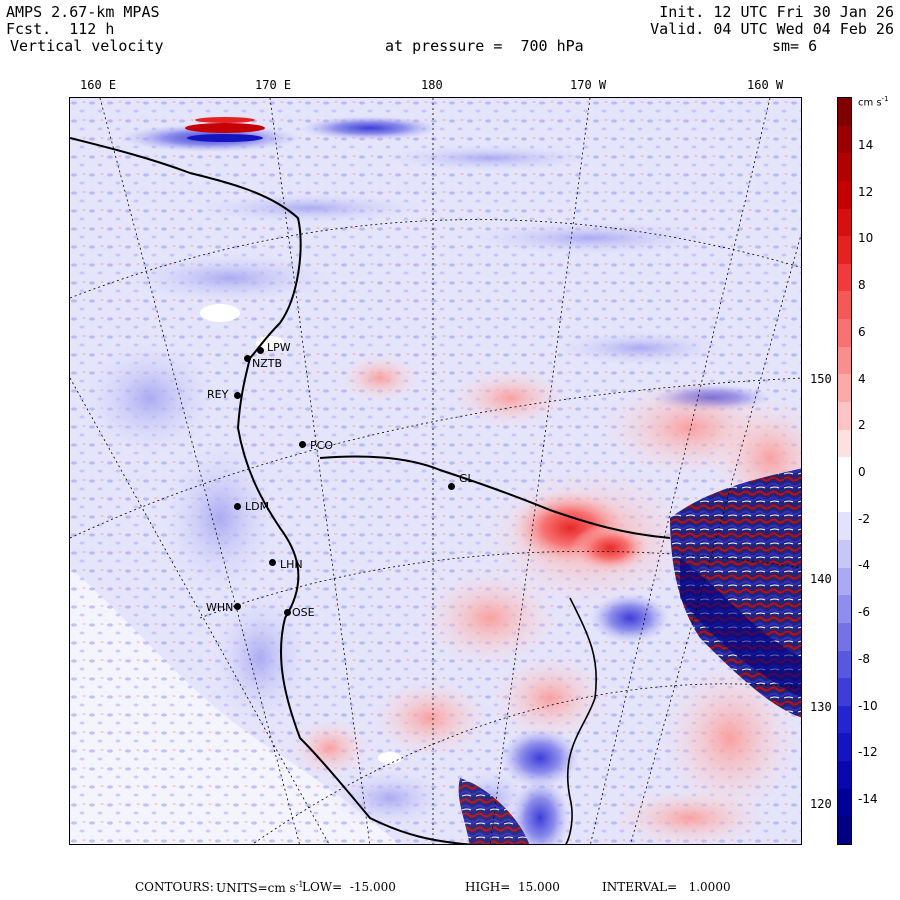 The image size is (900, 900). Describe the element at coordinates (466, 478) in the screenshot. I see `station-label-gl: GL` at that location.